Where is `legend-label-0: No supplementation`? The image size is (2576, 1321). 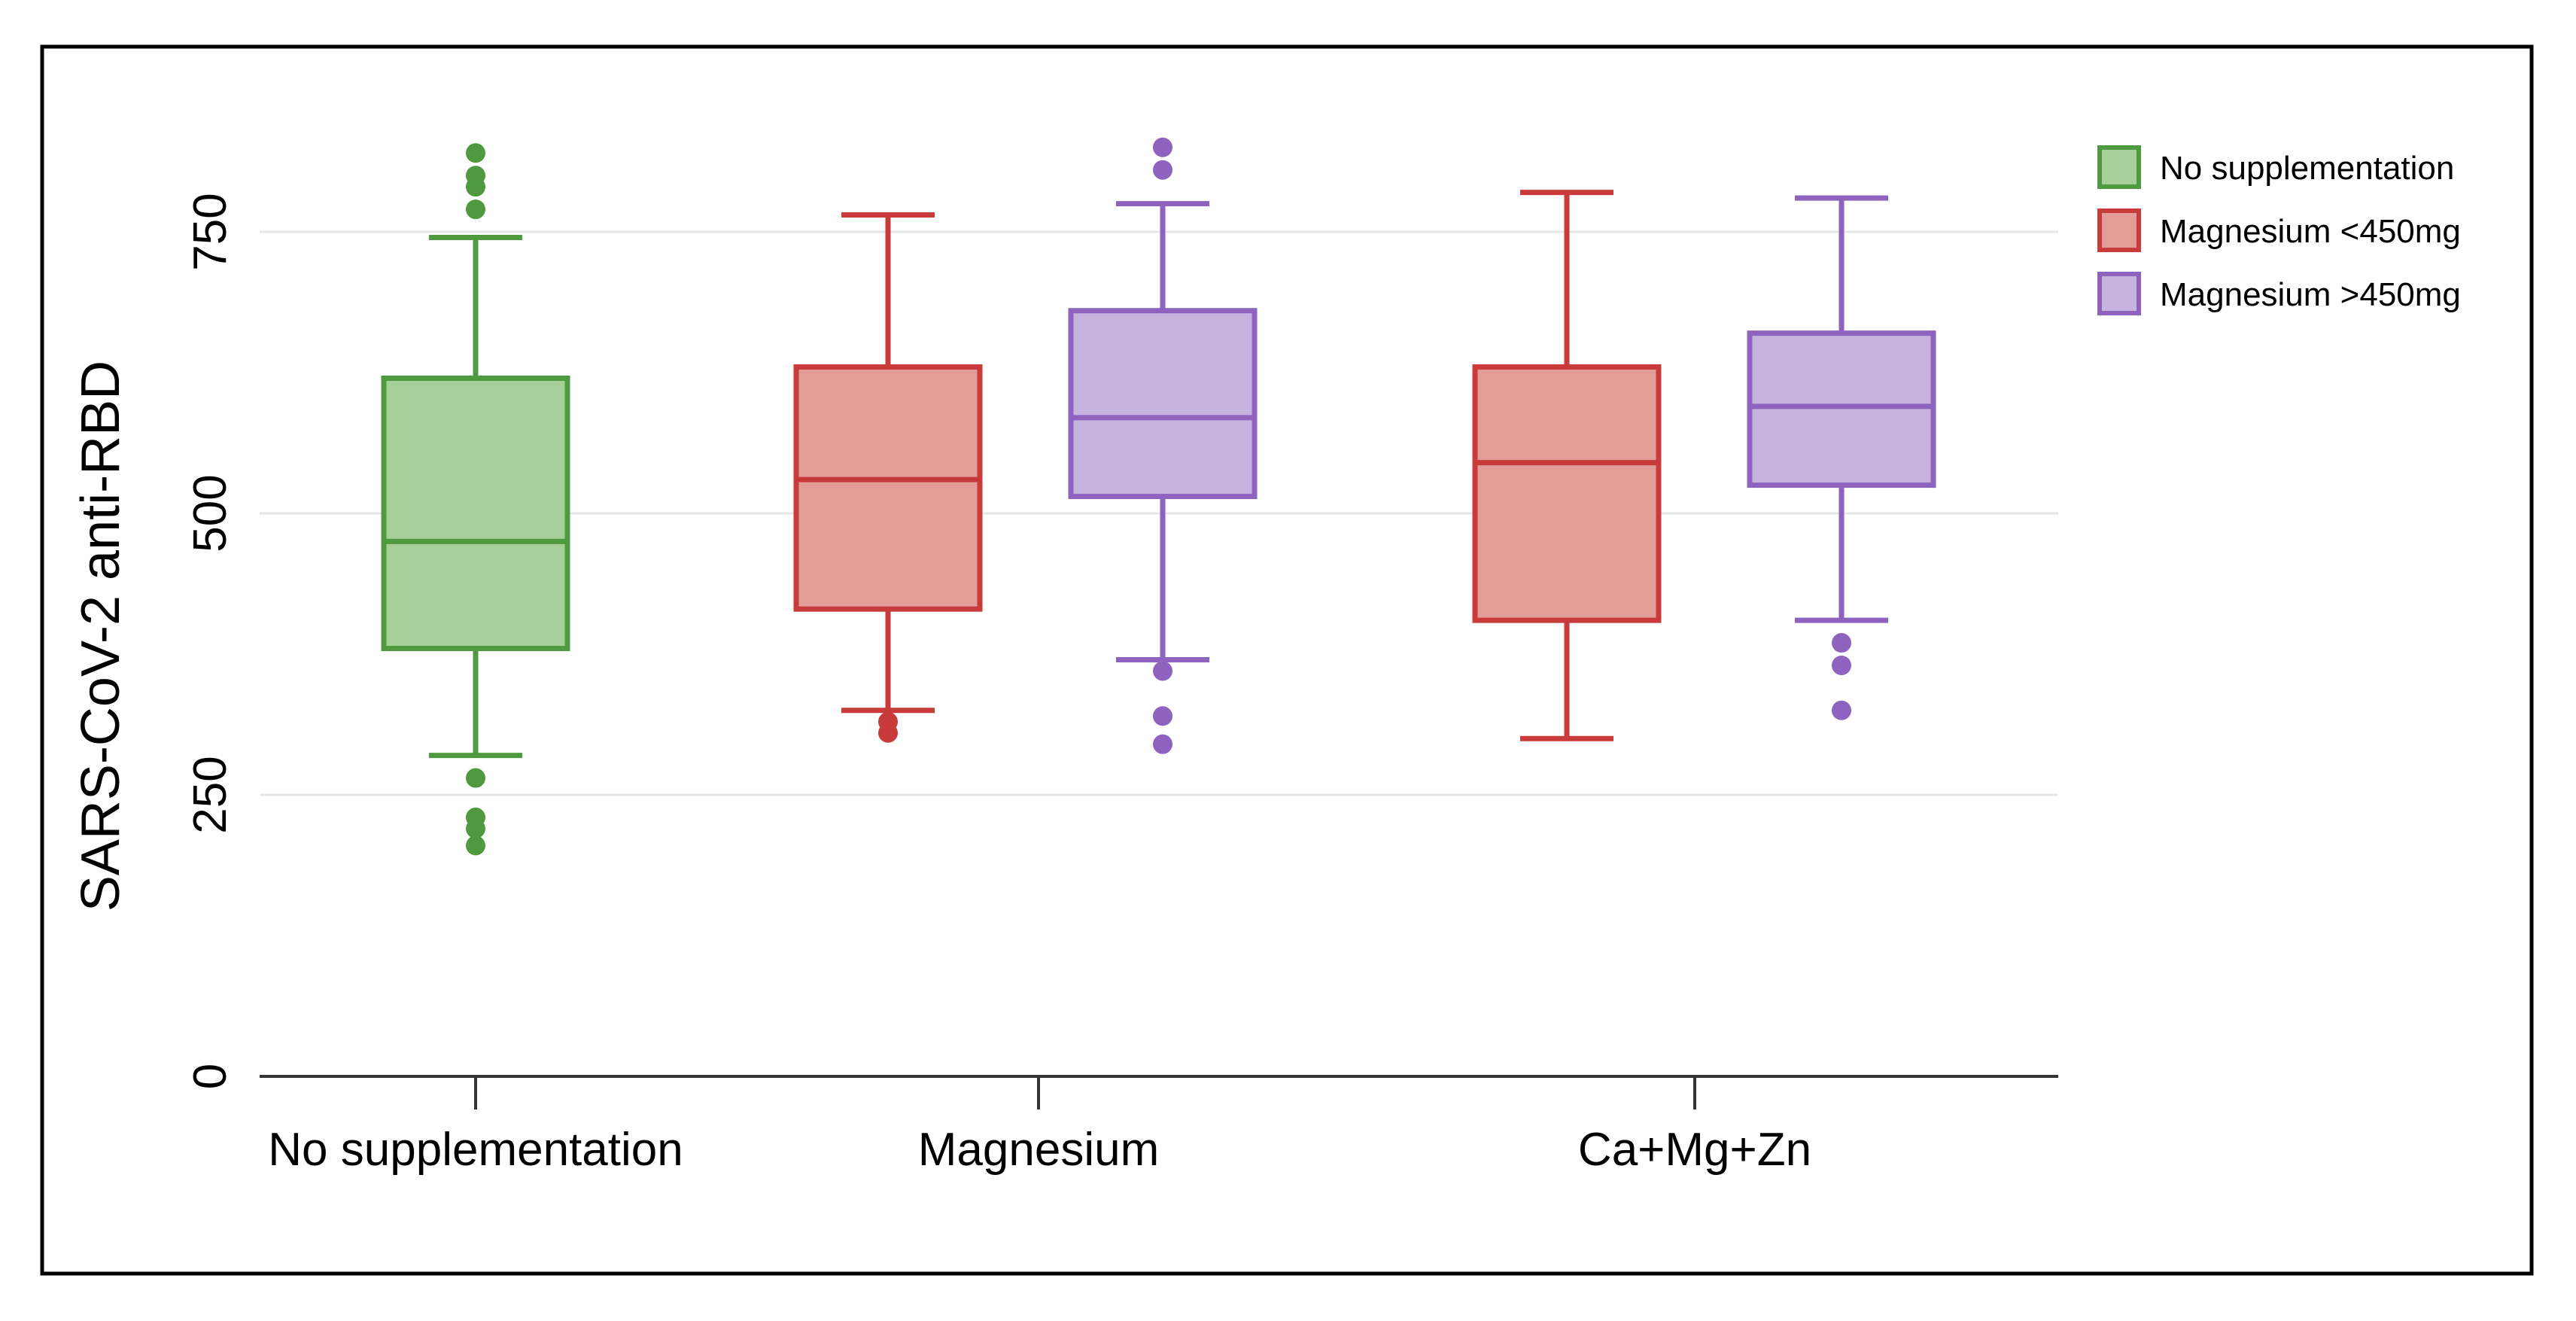 legend-label-0: No supplementation is located at coordinates (2307, 169).